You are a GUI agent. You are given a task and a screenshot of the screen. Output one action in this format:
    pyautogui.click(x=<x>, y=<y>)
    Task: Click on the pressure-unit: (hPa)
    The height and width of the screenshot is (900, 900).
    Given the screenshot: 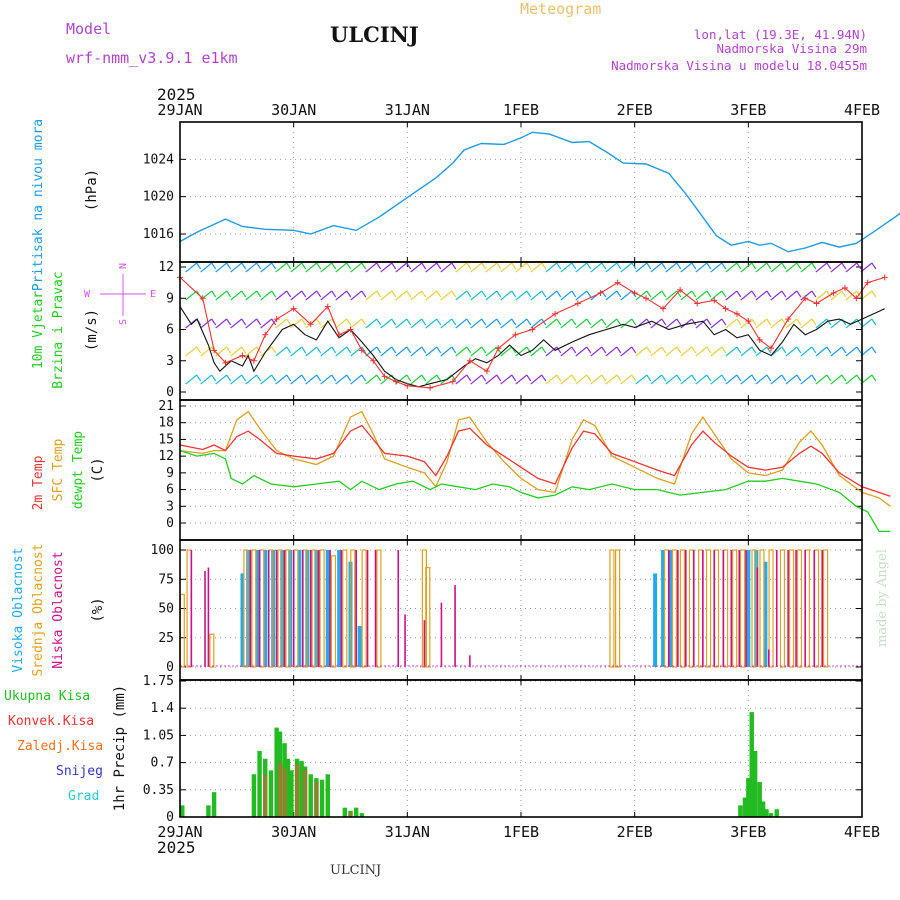 What is the action you would take?
    pyautogui.click(x=92, y=190)
    